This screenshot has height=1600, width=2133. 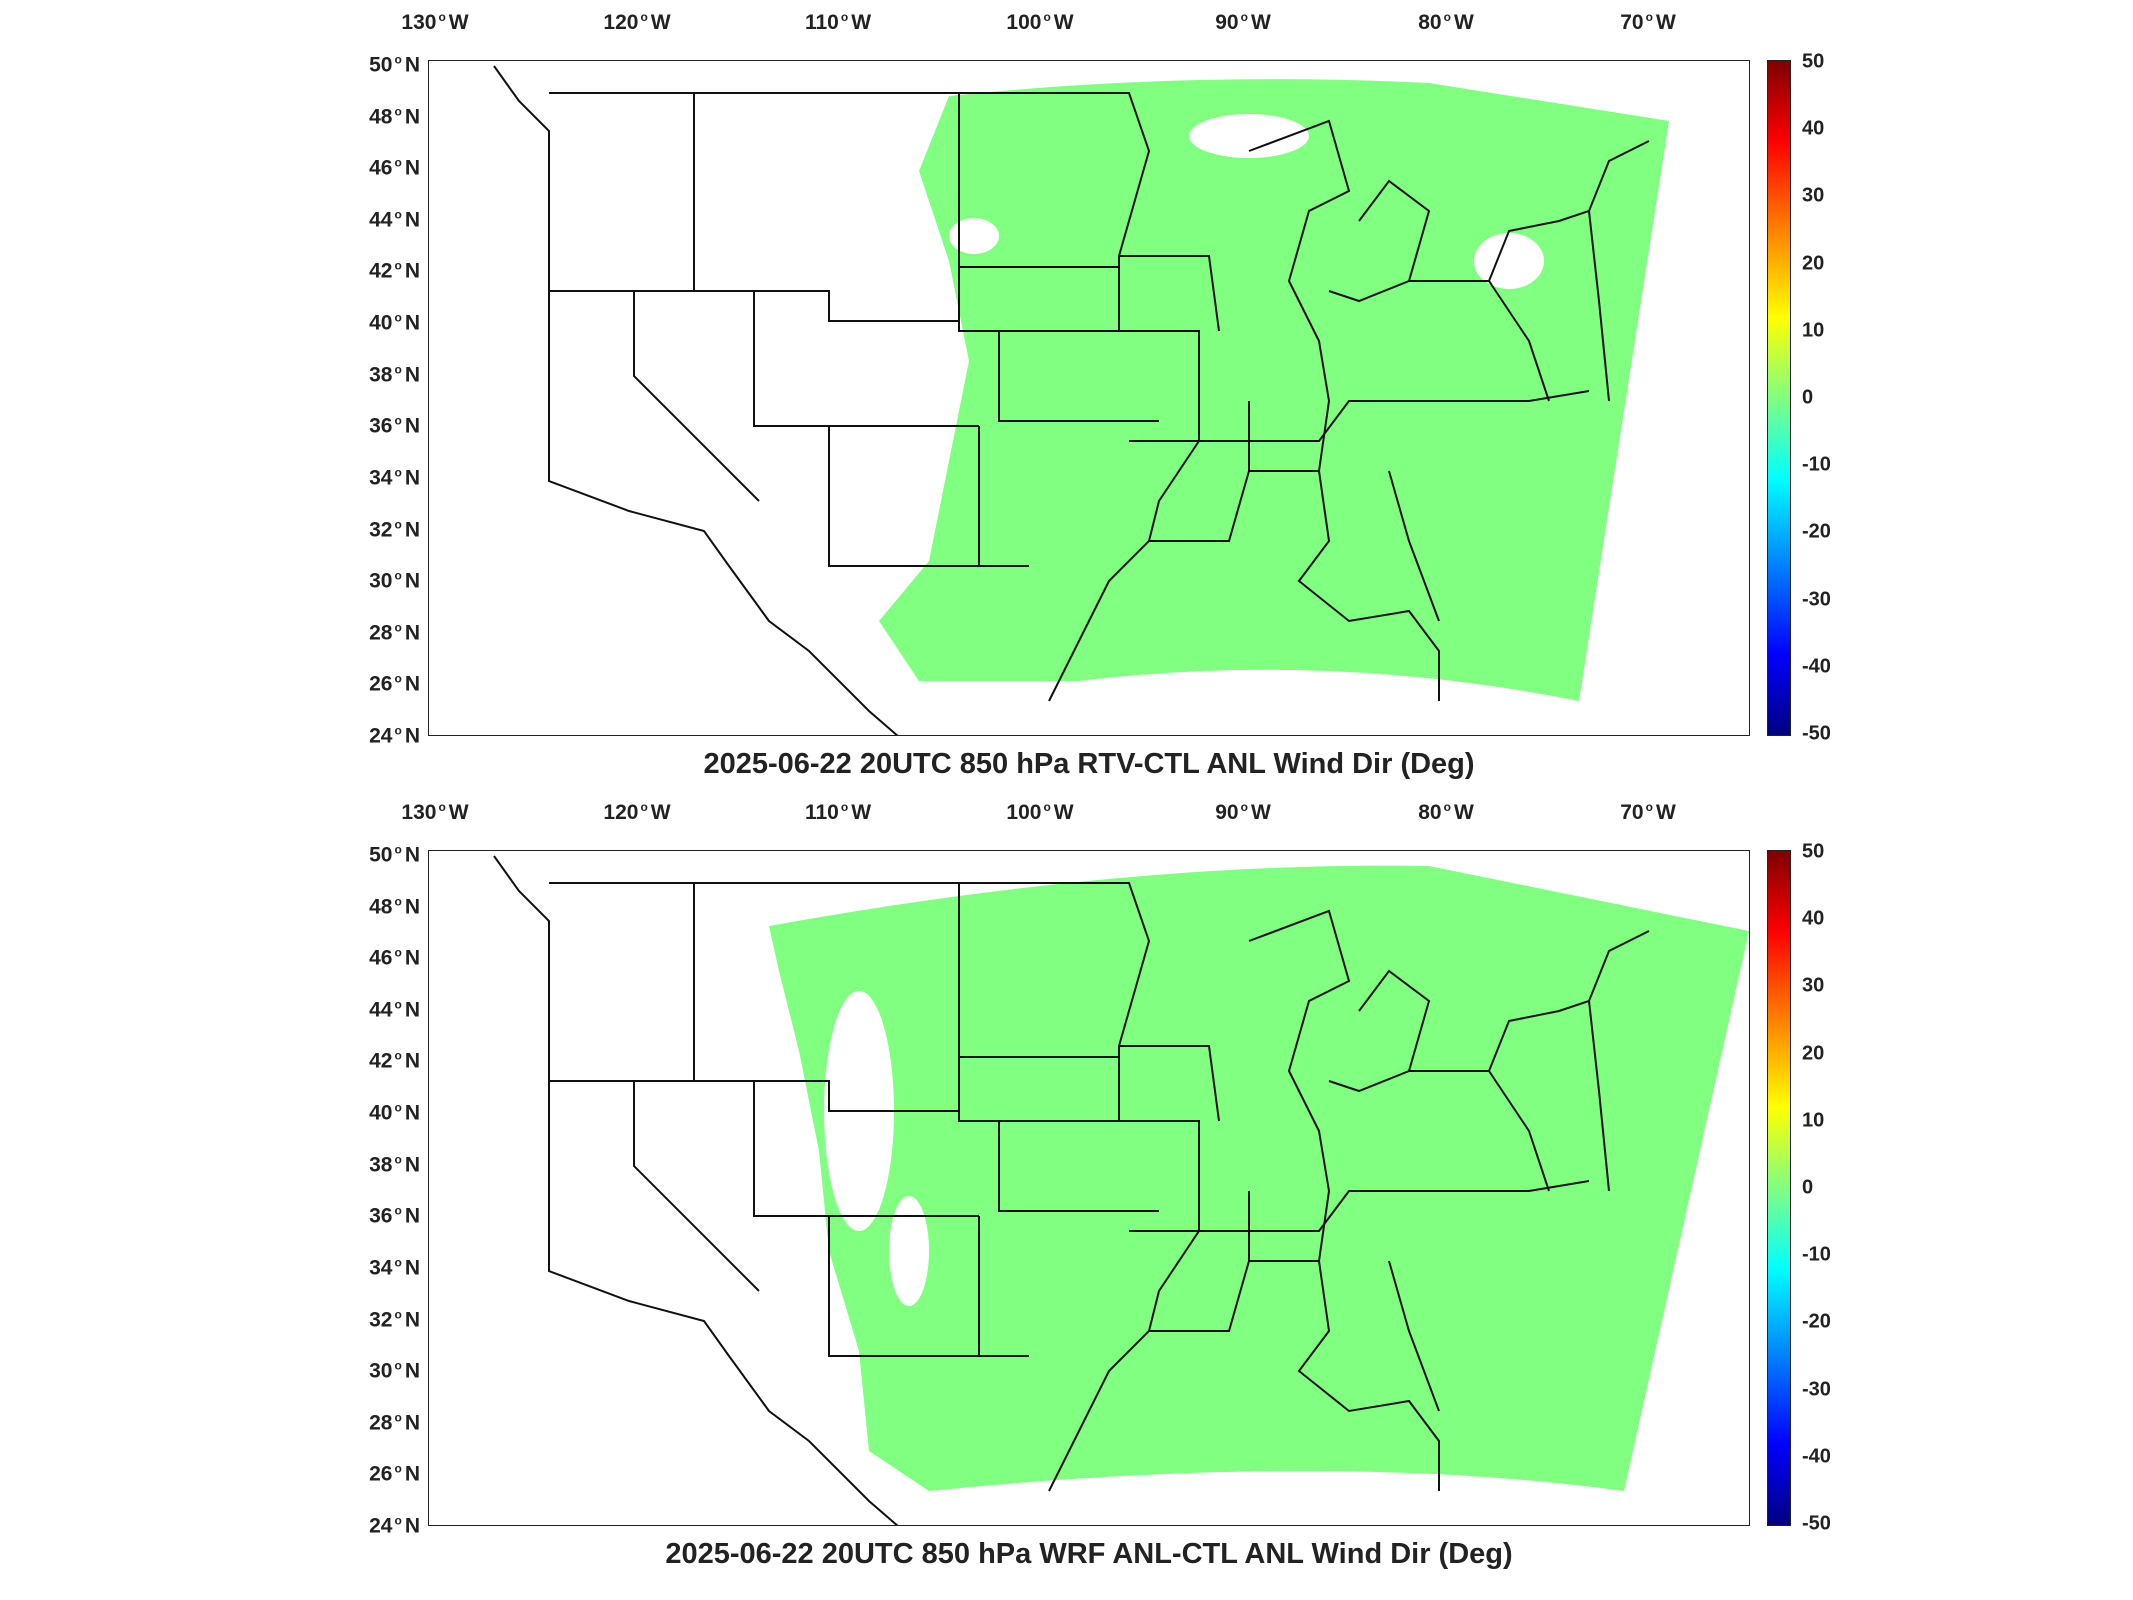 I want to click on anomaly-field, so click(x=1274, y=390).